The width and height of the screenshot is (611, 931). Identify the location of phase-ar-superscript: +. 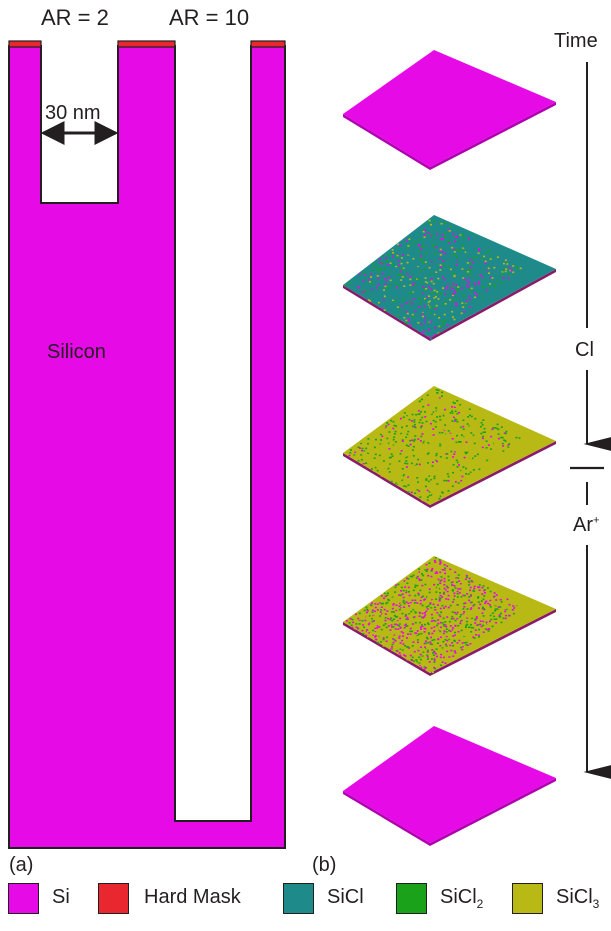
(596, 520).